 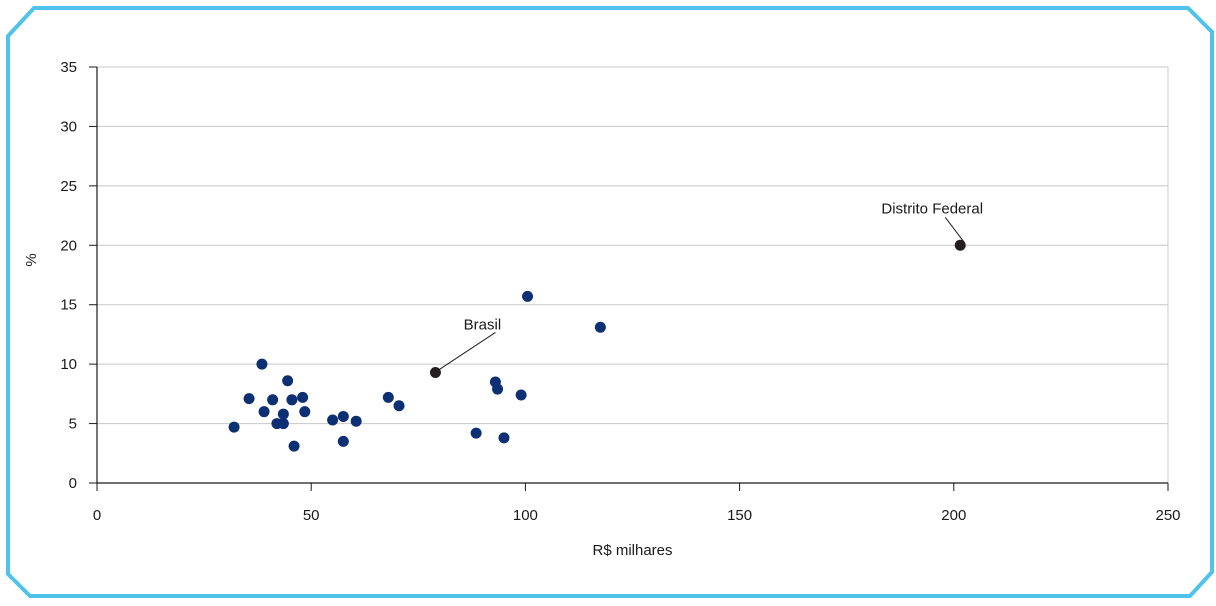 I want to click on y-tick-label: 35, so click(x=68, y=67).